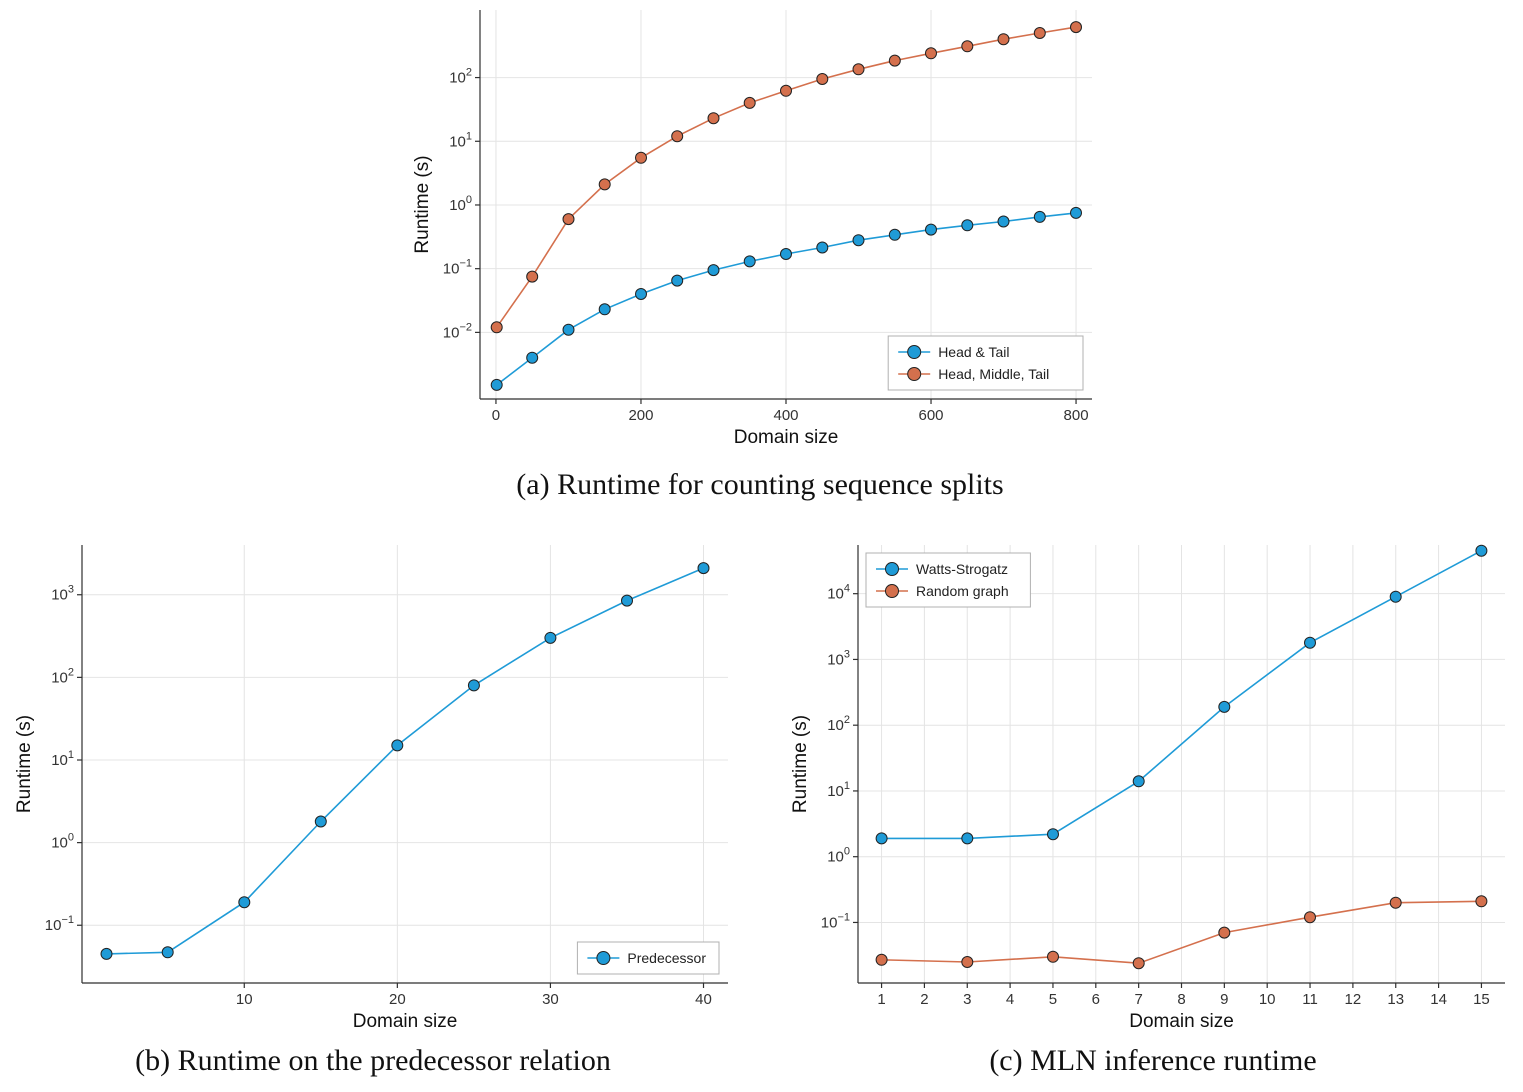 The height and width of the screenshot is (1092, 1523). I want to click on svg-text: 7, so click(1138, 999).